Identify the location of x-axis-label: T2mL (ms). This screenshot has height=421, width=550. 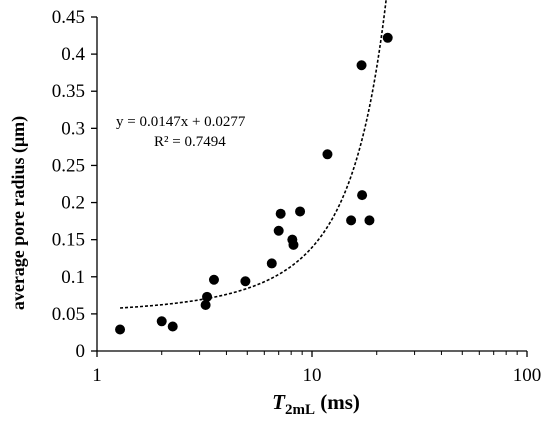
(316, 404).